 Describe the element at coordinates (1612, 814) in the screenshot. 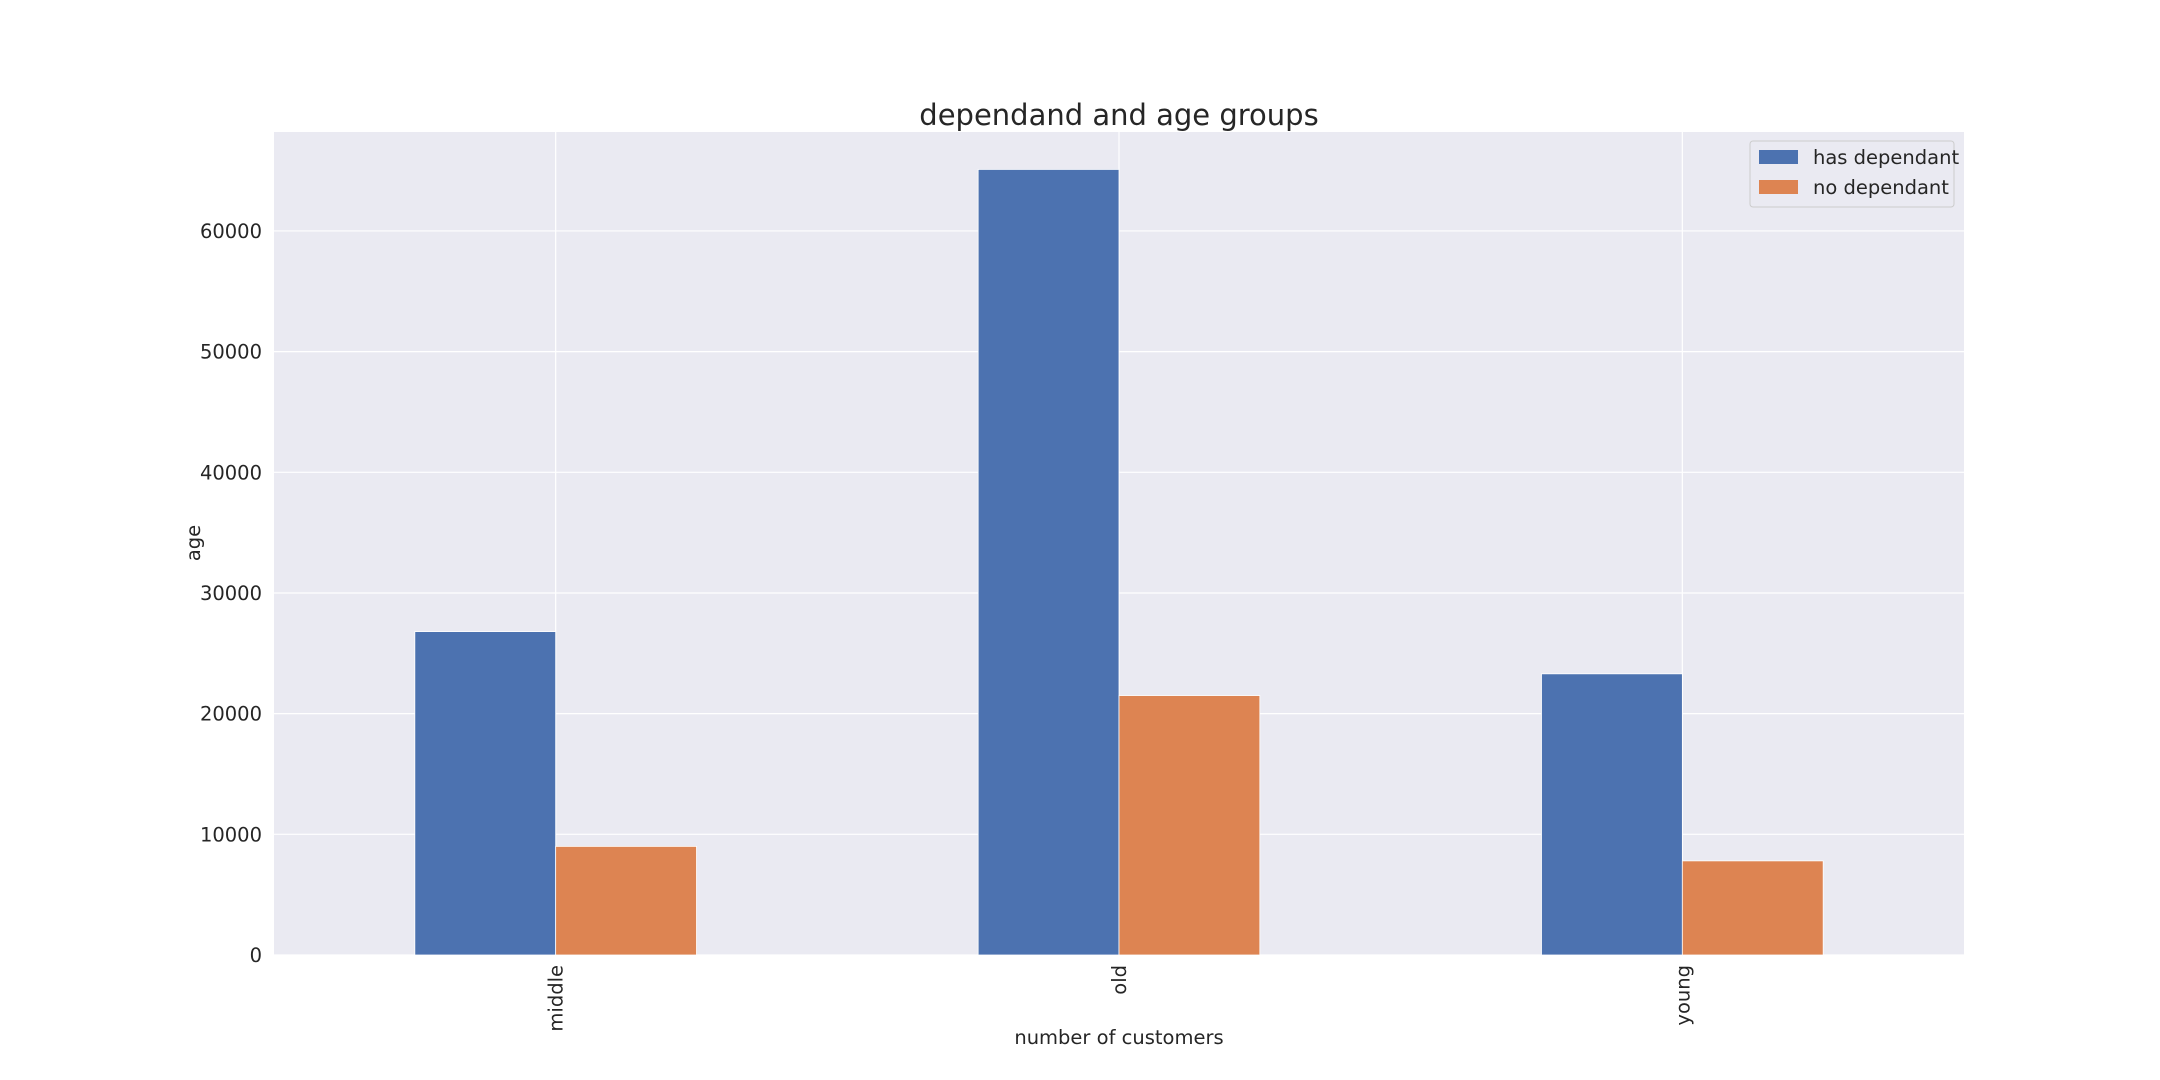

I see `bar-has-dependant-young` at that location.